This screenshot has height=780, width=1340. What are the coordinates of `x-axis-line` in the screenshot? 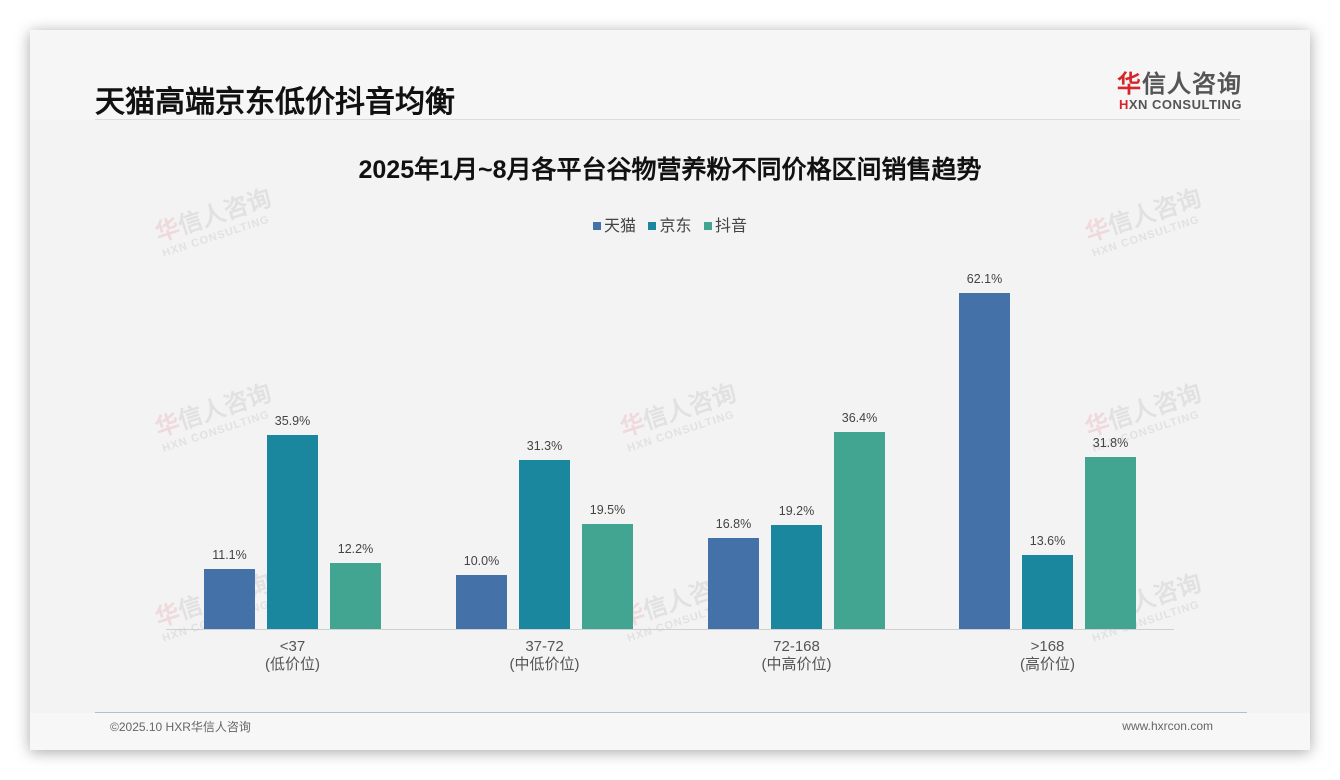 It's located at (670, 629).